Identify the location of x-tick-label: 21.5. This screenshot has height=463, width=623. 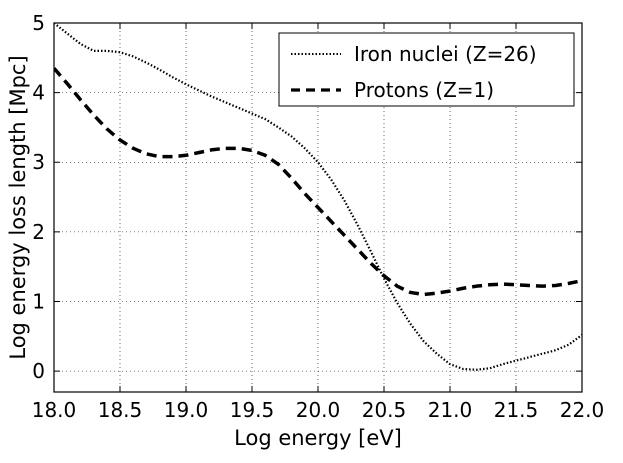
(516, 410).